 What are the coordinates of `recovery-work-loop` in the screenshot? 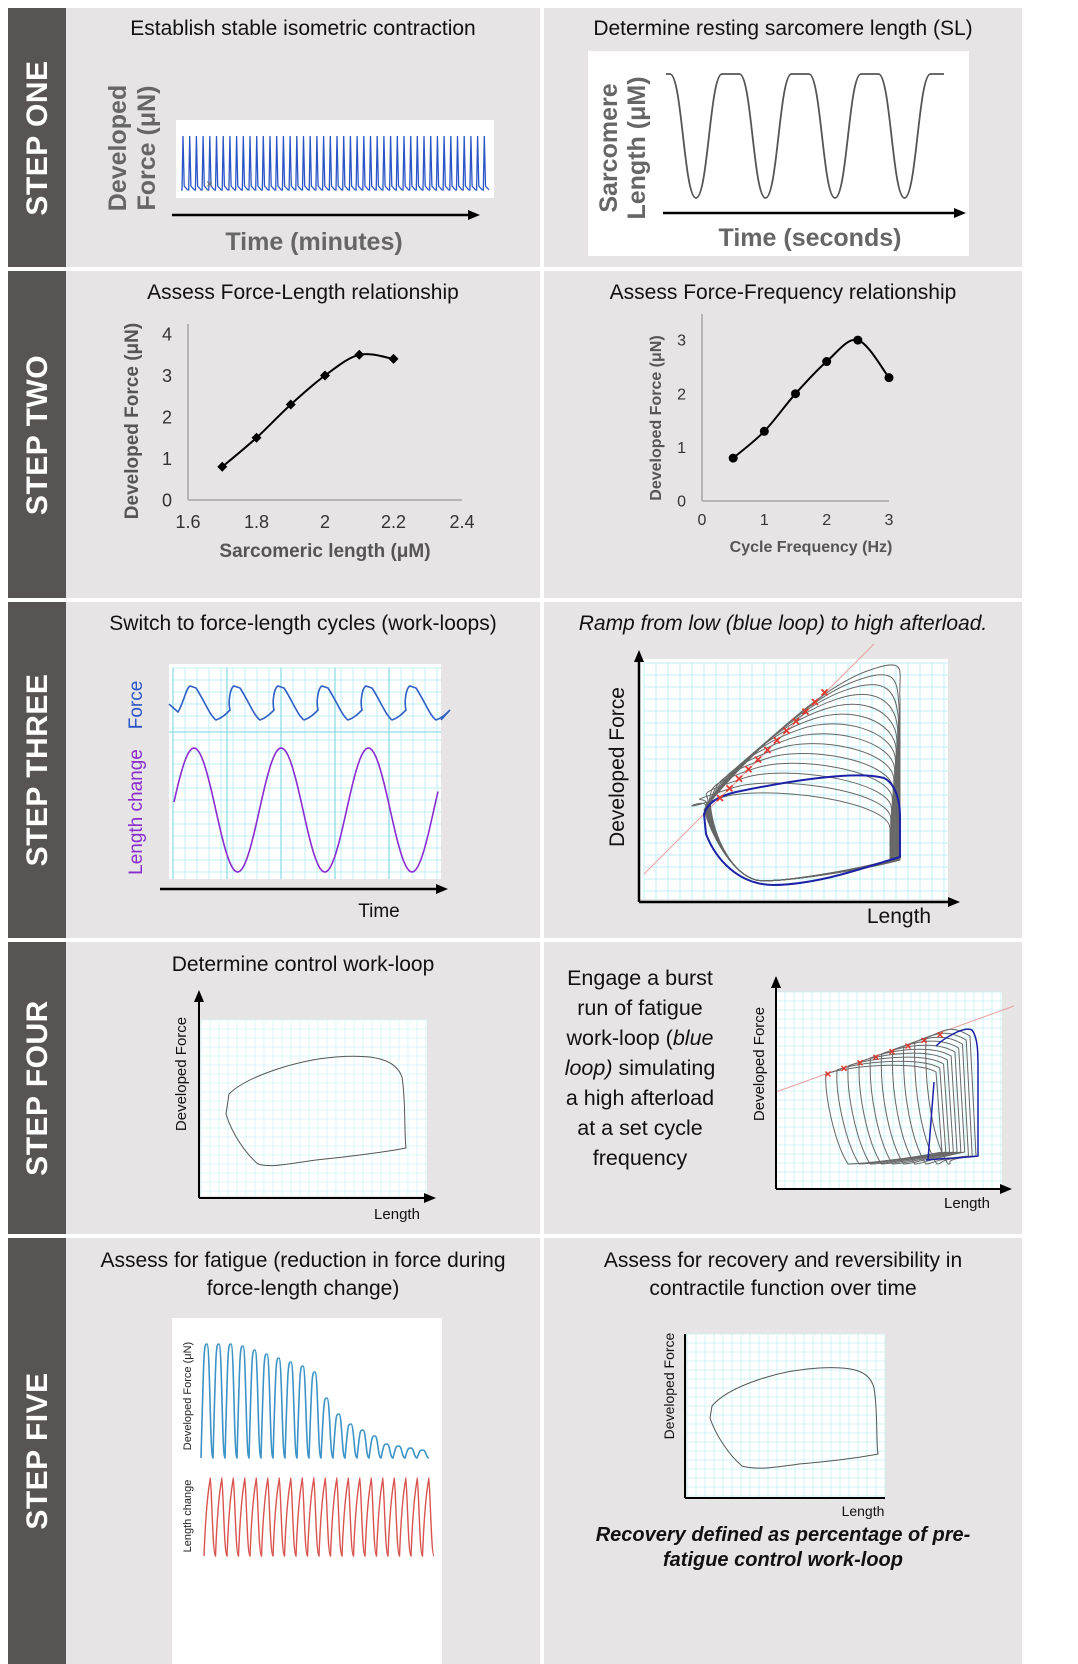 It's located at (794, 1418).